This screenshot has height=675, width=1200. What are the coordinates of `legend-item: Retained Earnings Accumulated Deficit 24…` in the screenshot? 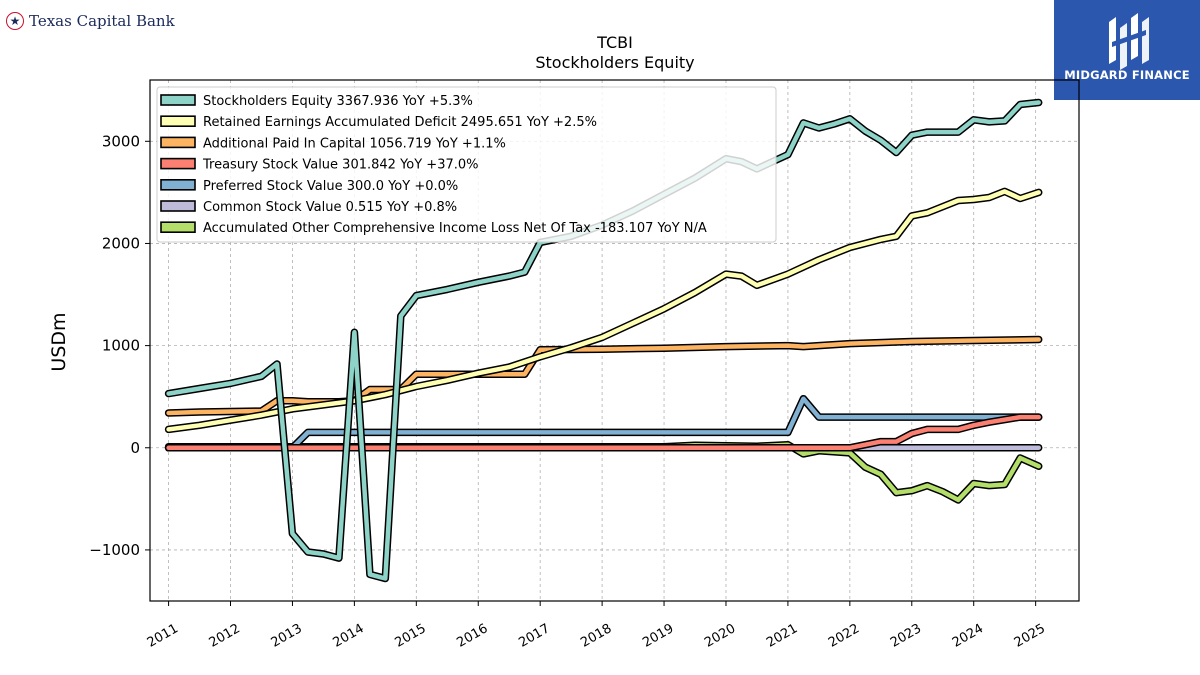 It's located at (378, 122).